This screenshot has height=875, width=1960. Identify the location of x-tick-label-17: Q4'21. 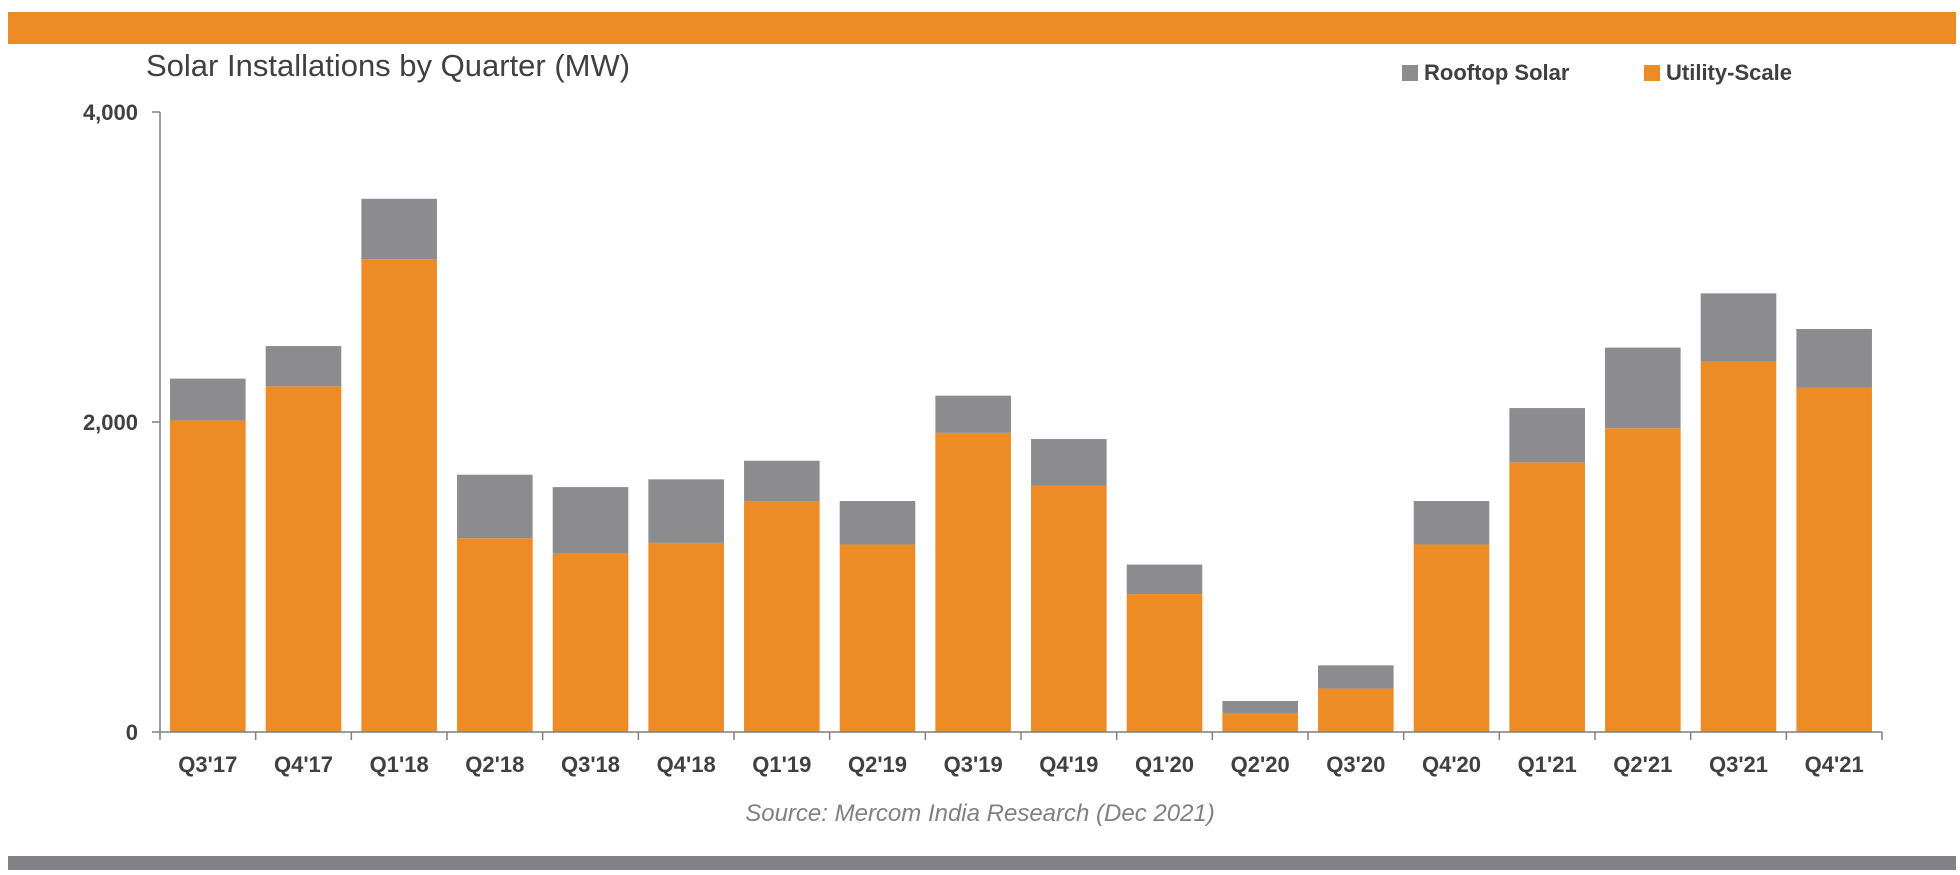
(1834, 764).